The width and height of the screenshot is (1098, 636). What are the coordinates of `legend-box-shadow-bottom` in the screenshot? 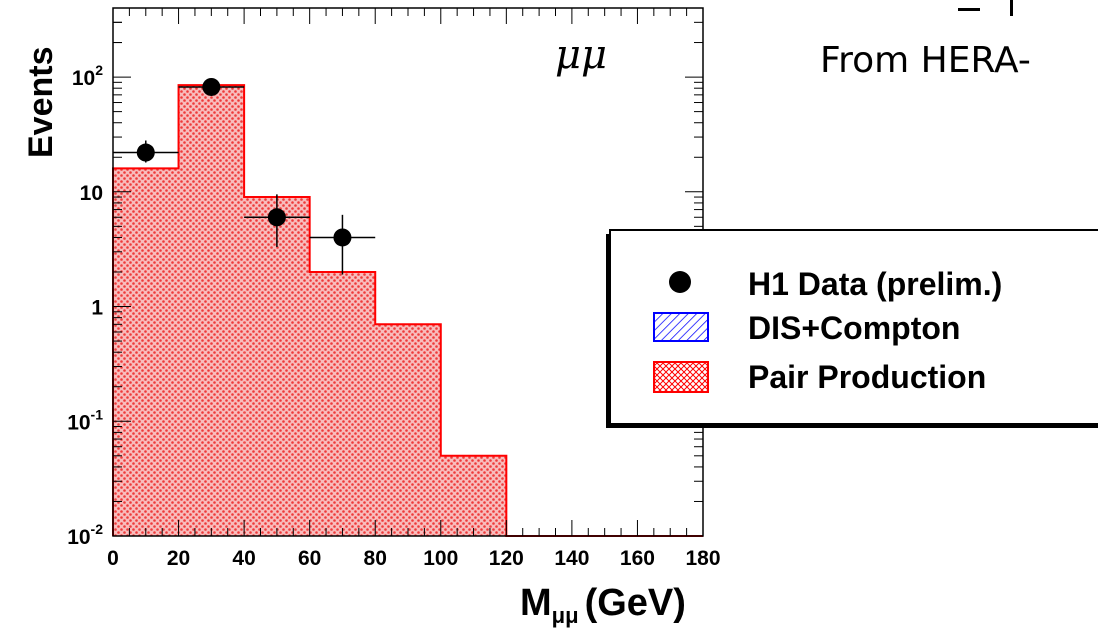 It's located at (852, 426).